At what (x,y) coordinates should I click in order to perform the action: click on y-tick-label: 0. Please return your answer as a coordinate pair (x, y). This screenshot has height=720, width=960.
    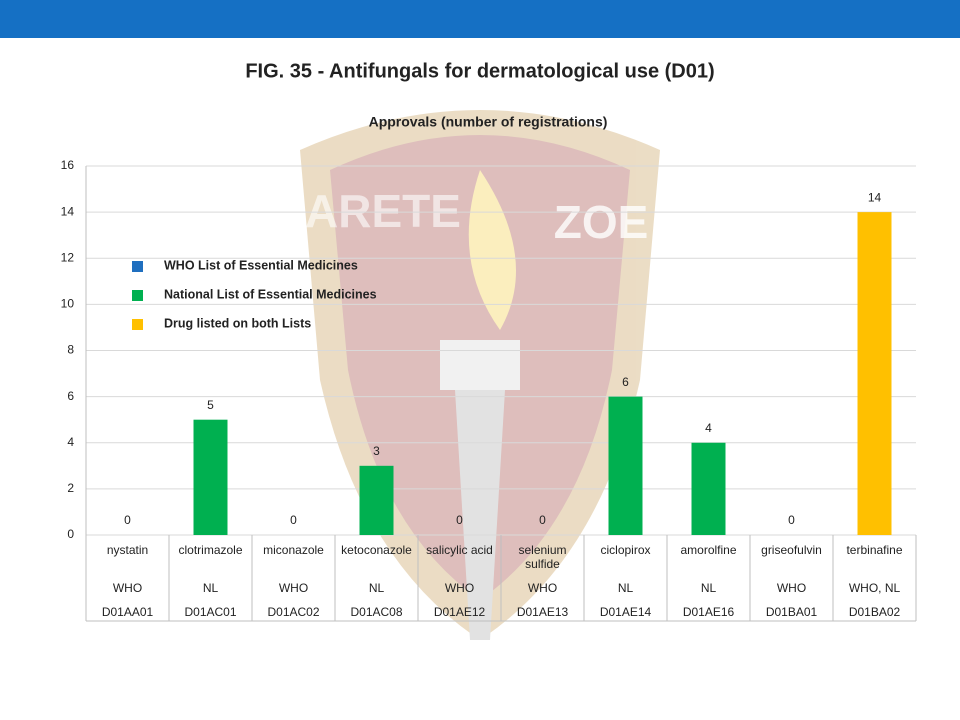
    Looking at the image, I should click on (70, 534).